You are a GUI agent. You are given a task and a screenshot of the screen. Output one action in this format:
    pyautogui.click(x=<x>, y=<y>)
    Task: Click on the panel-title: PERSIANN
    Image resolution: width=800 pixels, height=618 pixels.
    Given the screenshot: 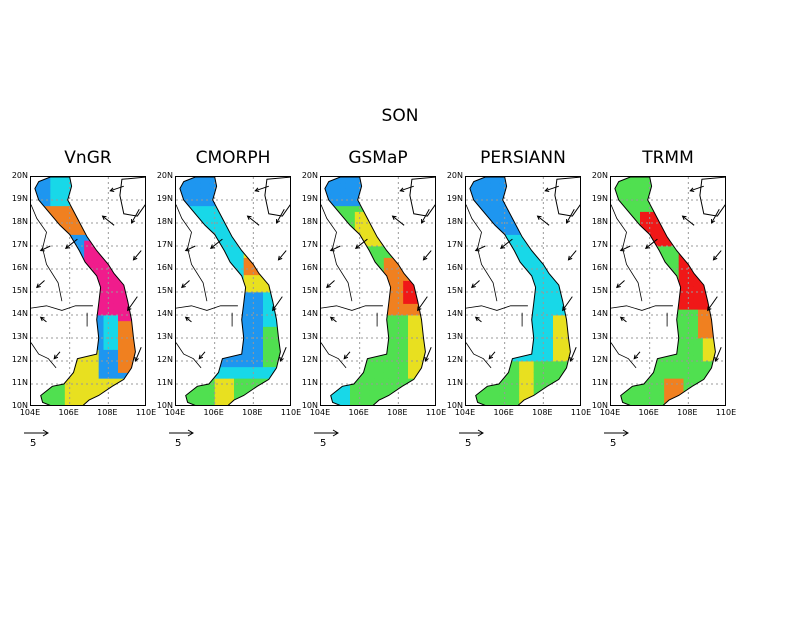 What is the action you would take?
    pyautogui.click(x=523, y=158)
    